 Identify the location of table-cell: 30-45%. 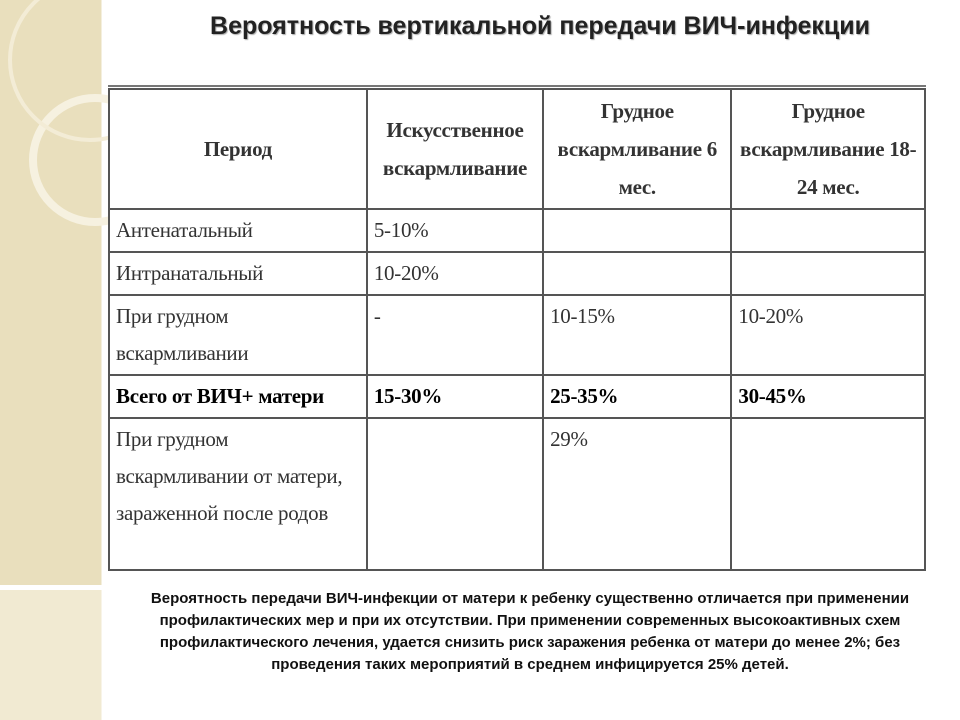
(828, 396).